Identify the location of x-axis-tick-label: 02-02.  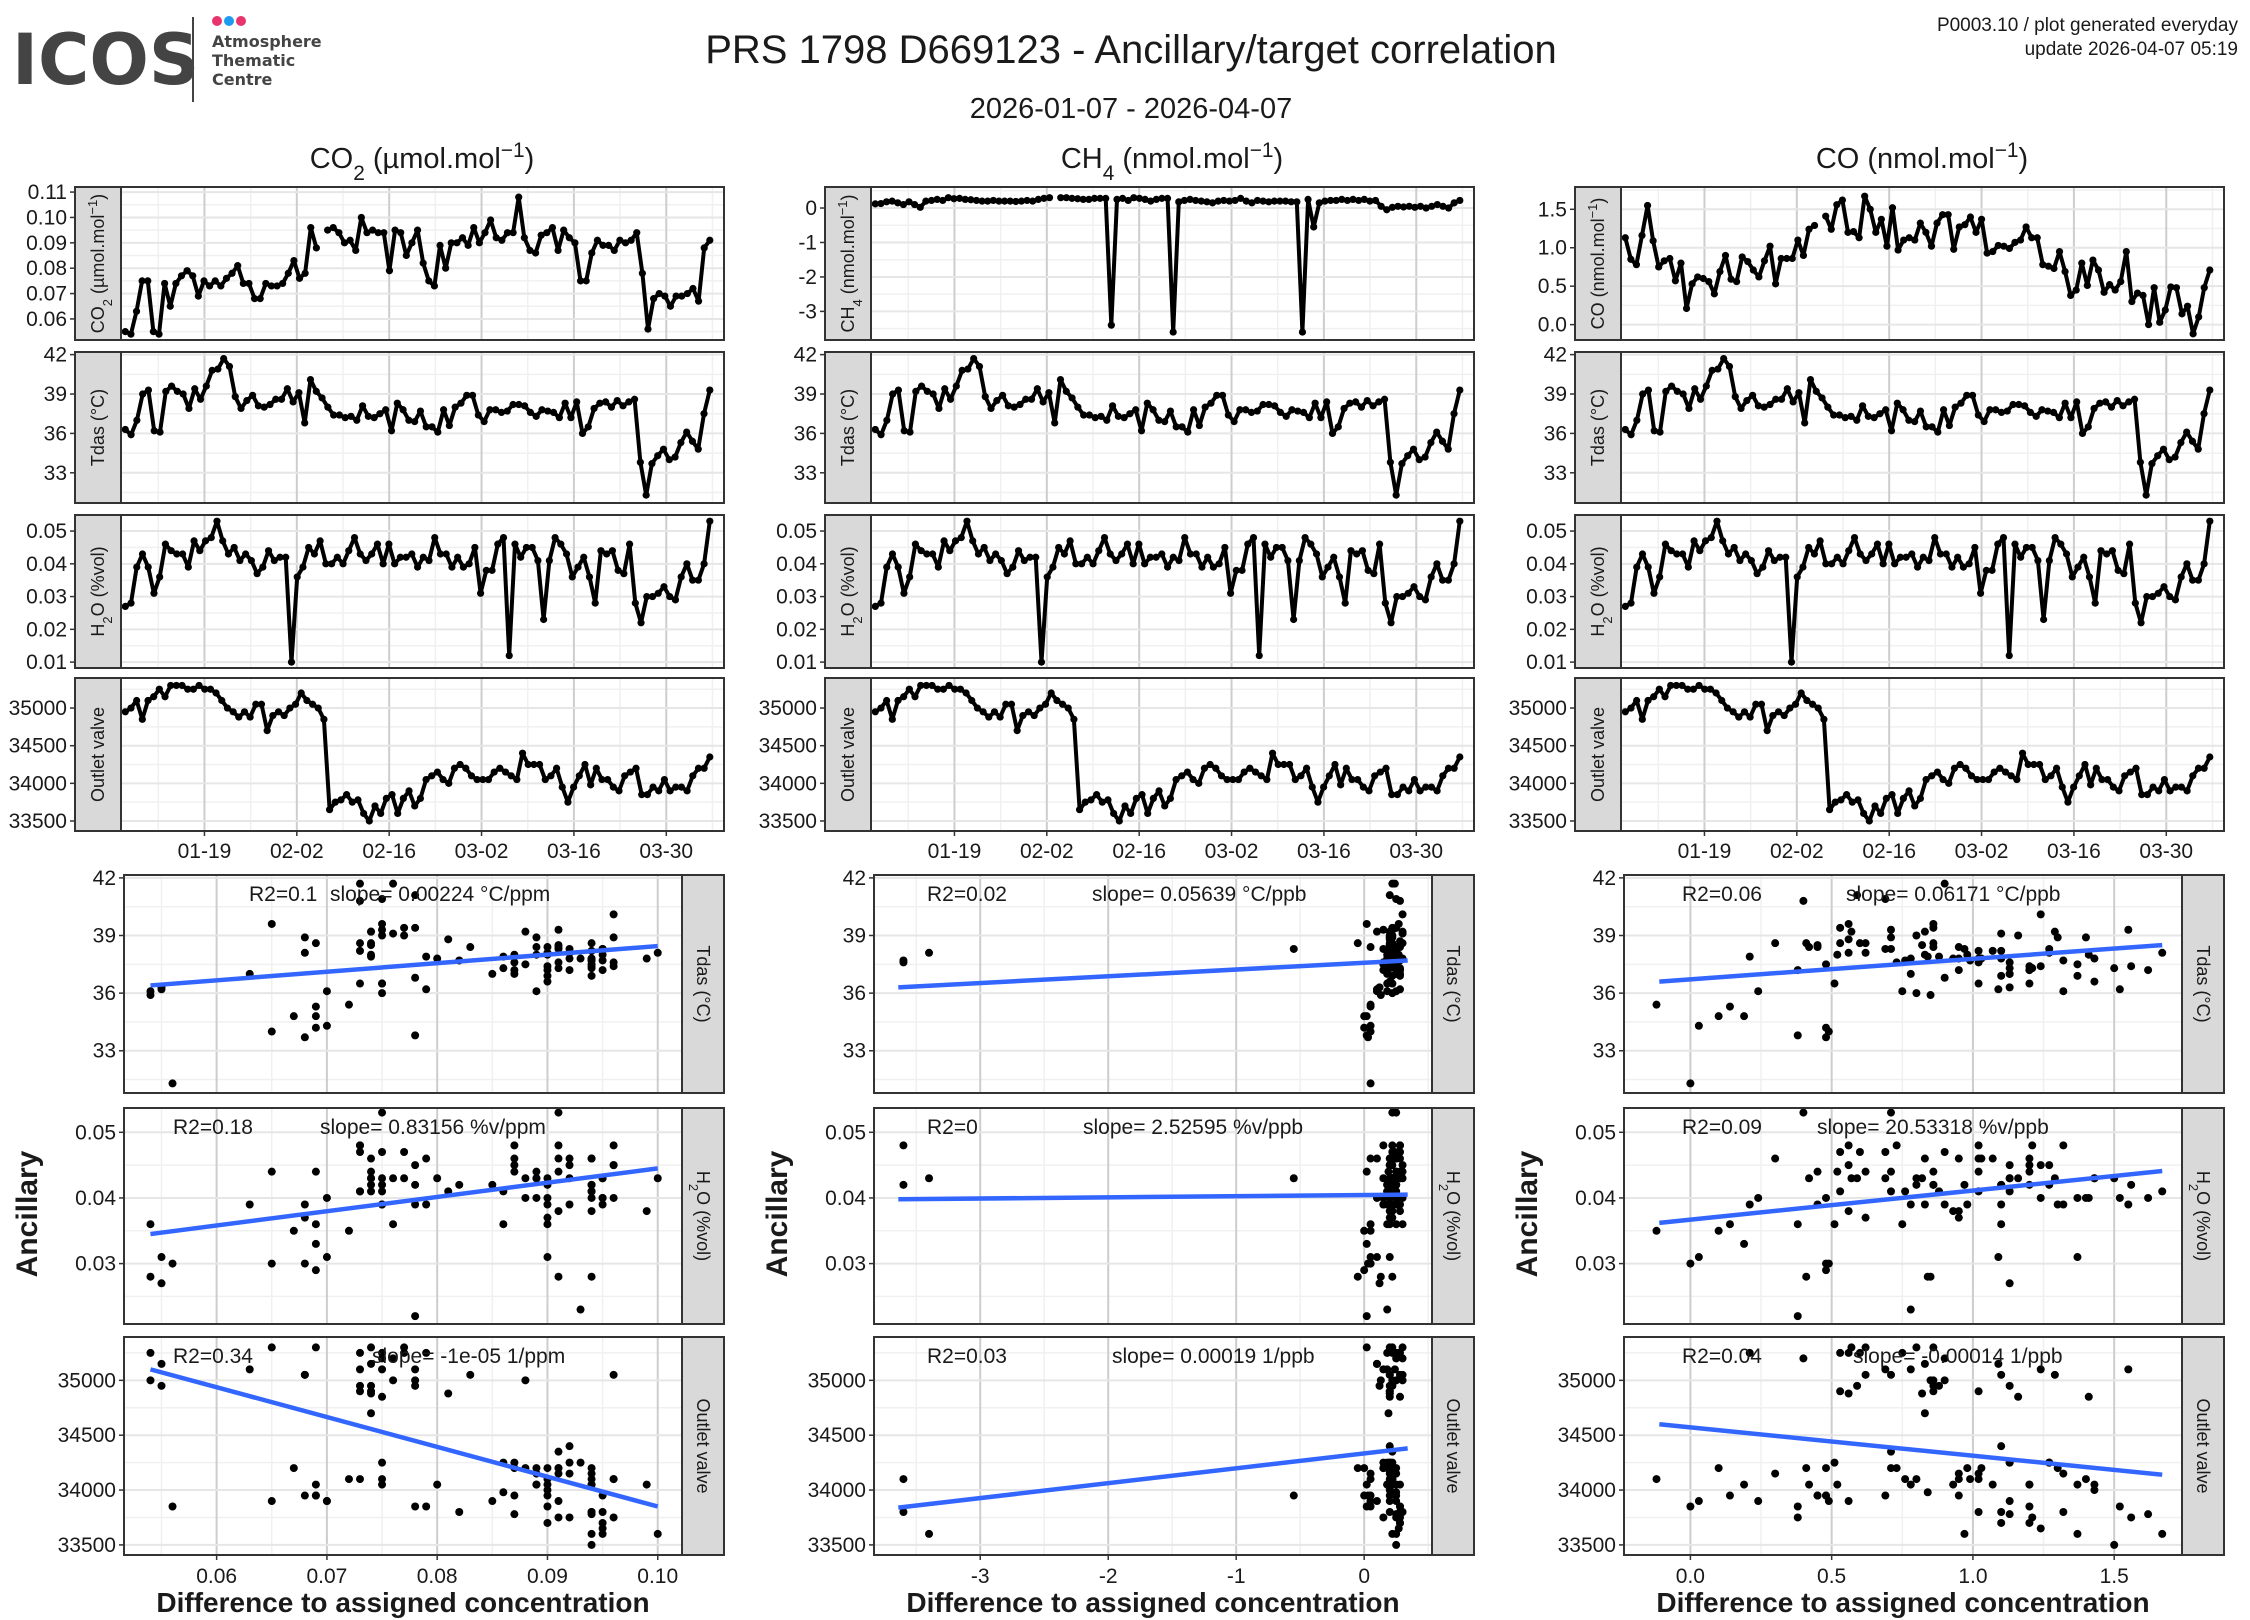
(297, 851).